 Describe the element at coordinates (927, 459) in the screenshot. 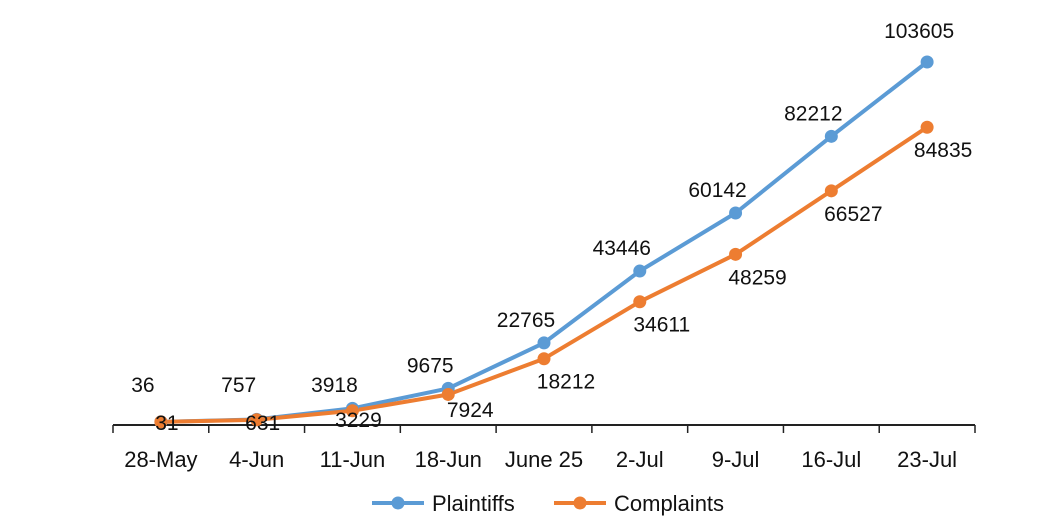

I see `x-tick-label: 23-Jul` at that location.